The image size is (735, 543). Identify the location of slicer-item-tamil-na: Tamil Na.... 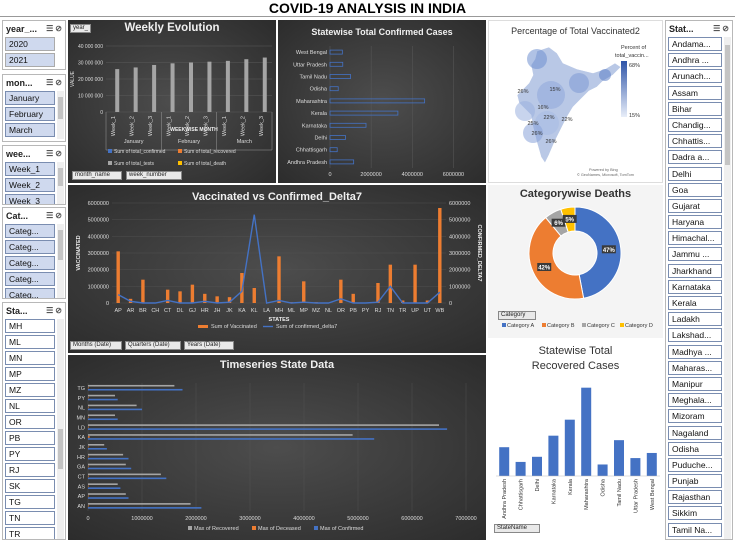
(695, 529).